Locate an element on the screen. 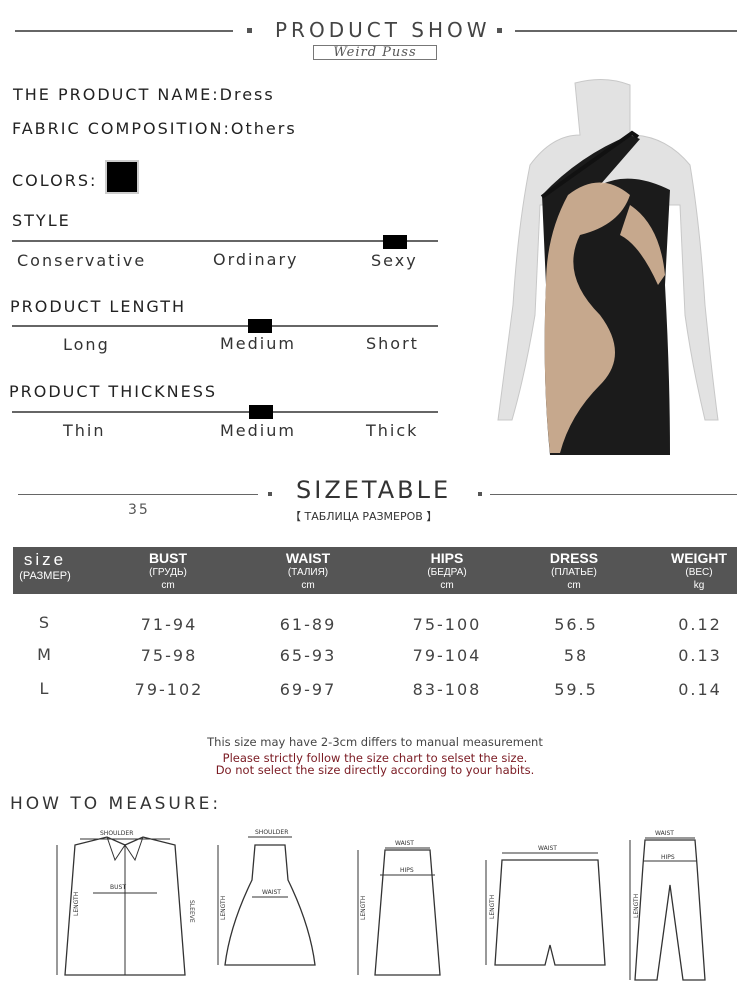  page-title: PRODUCT SHOW is located at coordinates (383, 30).